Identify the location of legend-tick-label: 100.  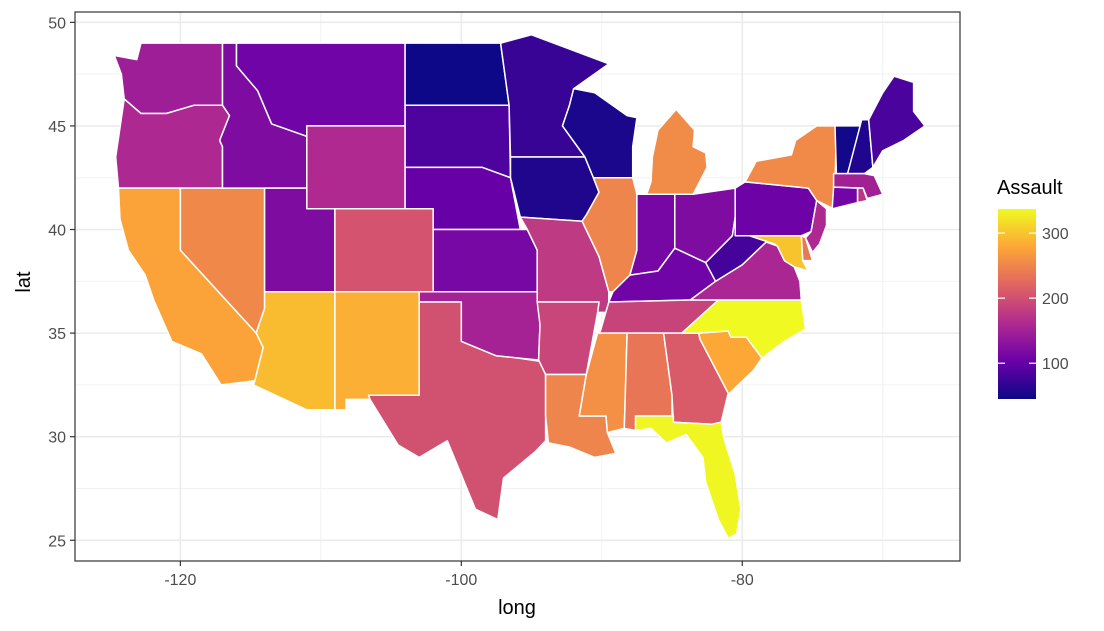
(1055, 364).